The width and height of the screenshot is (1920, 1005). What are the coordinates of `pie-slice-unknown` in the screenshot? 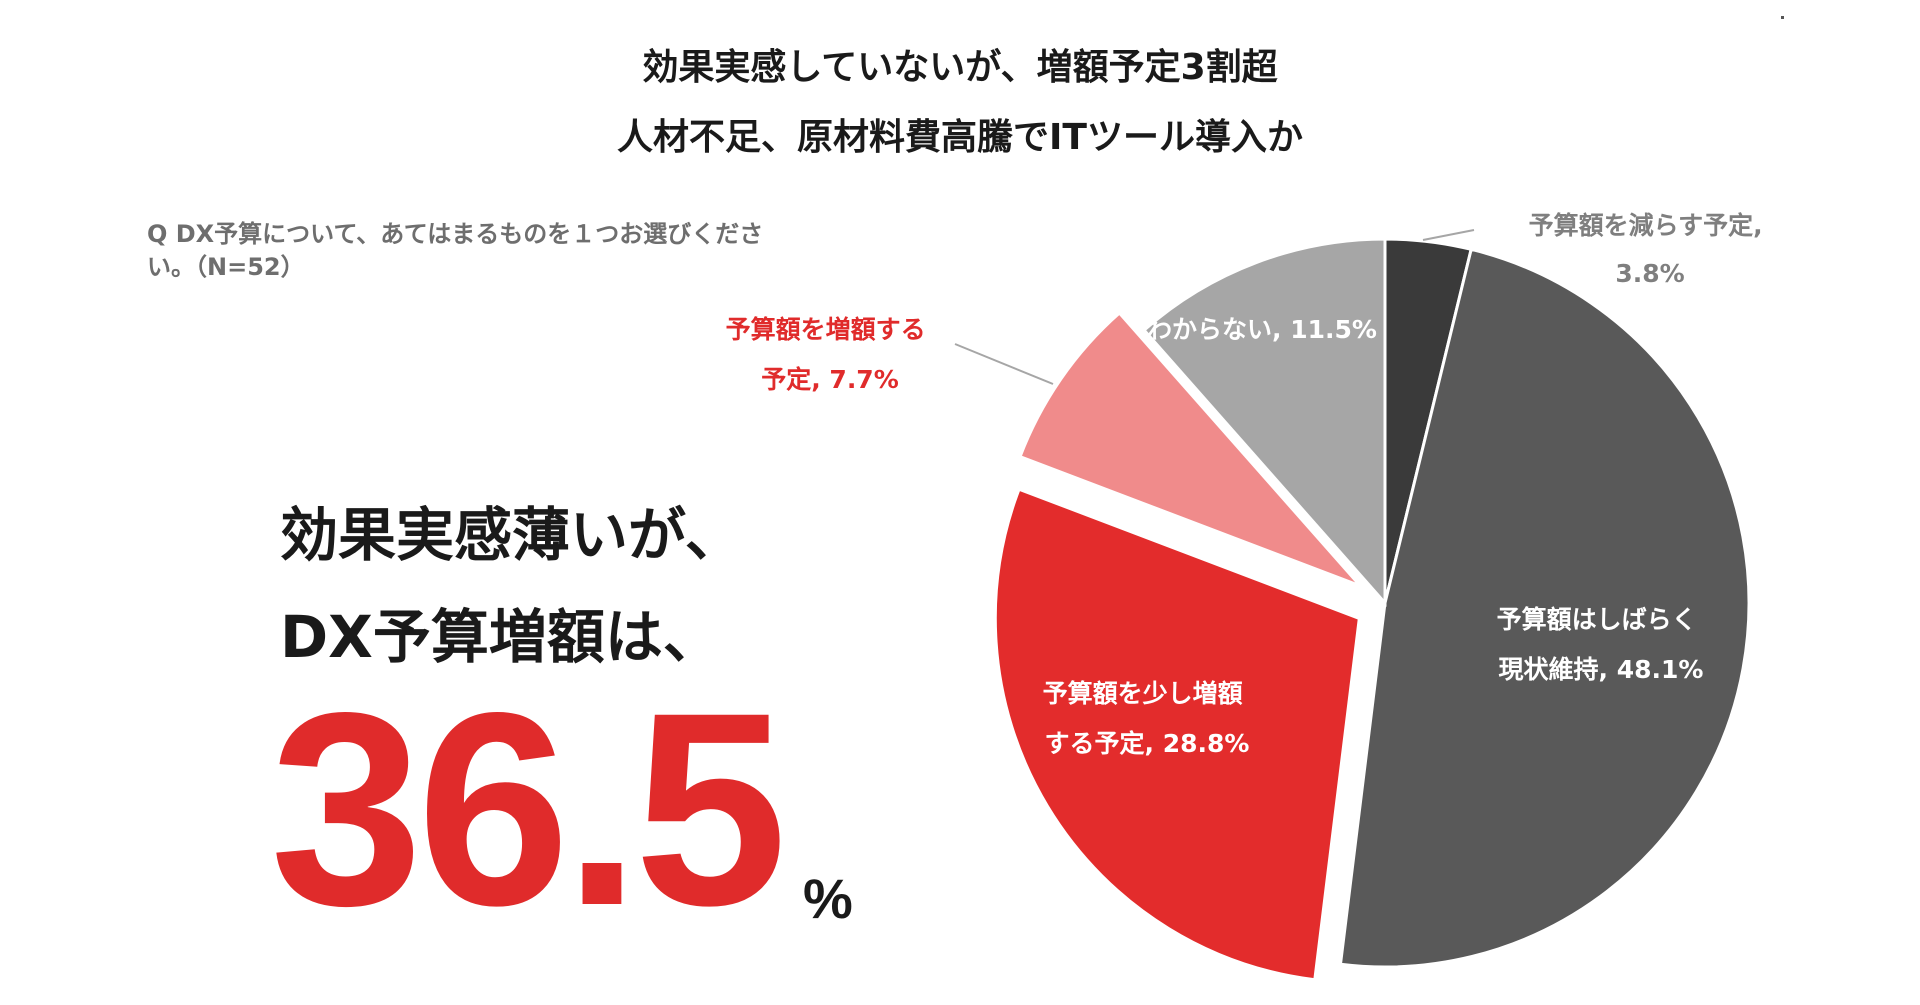 It's located at (1264, 422).